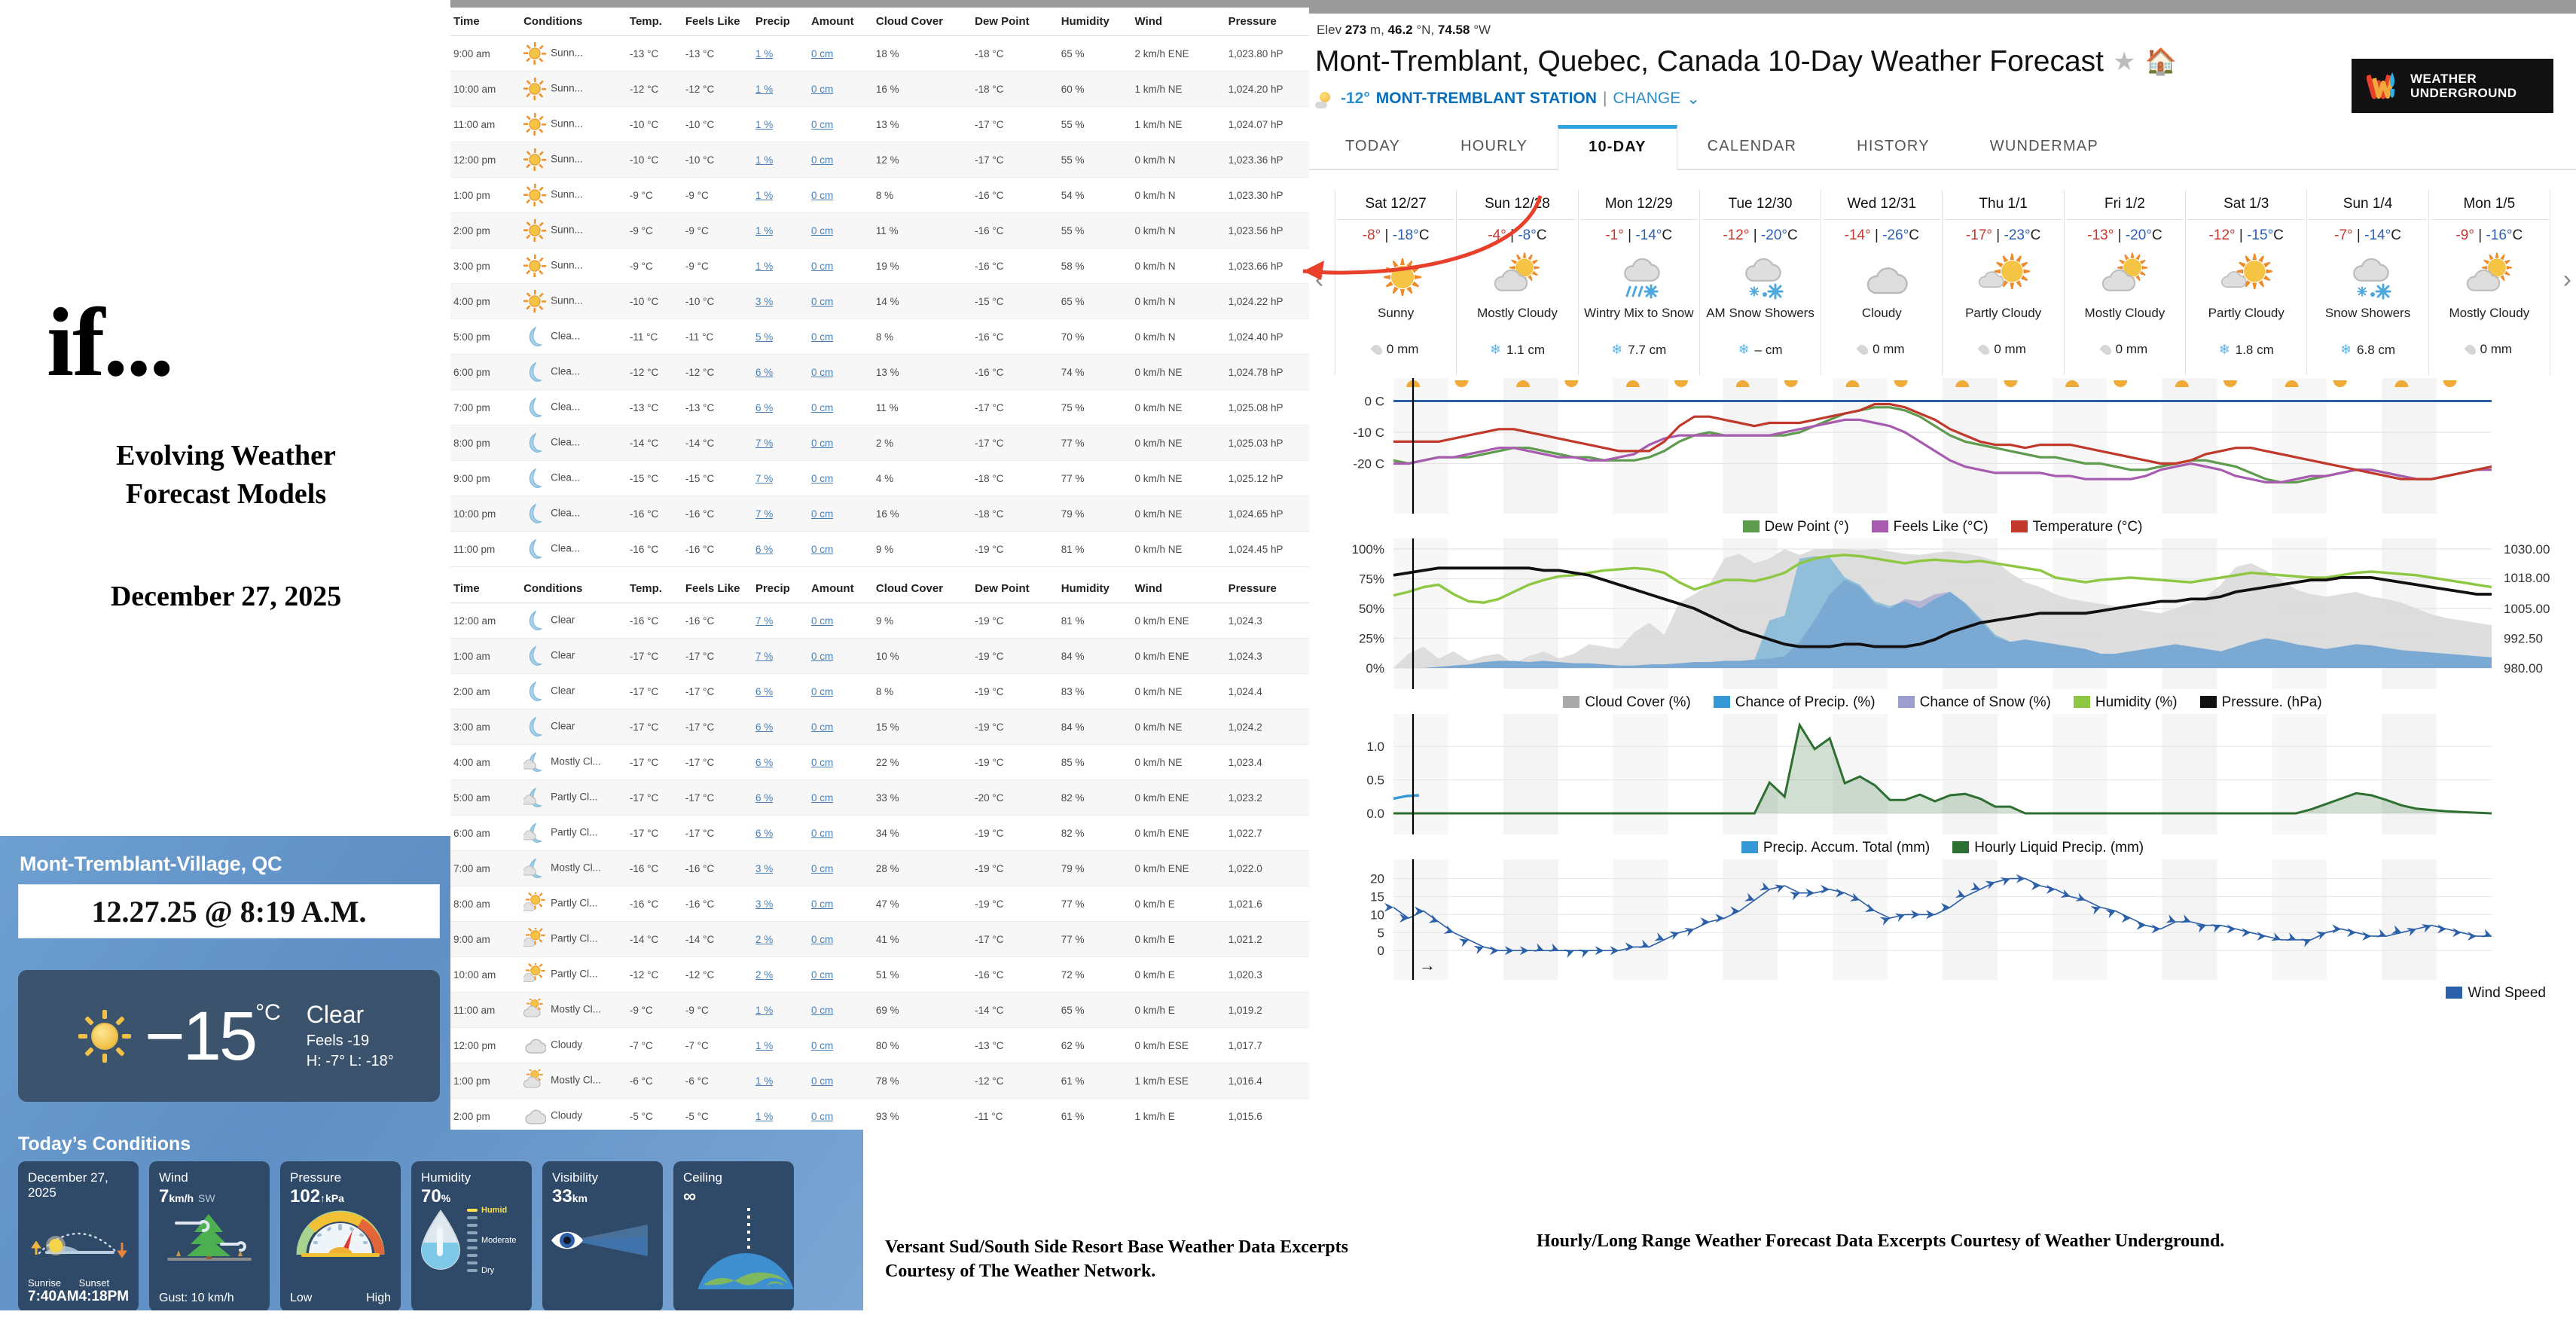  I want to click on tab-10-day: 10-DAY, so click(1617, 147).